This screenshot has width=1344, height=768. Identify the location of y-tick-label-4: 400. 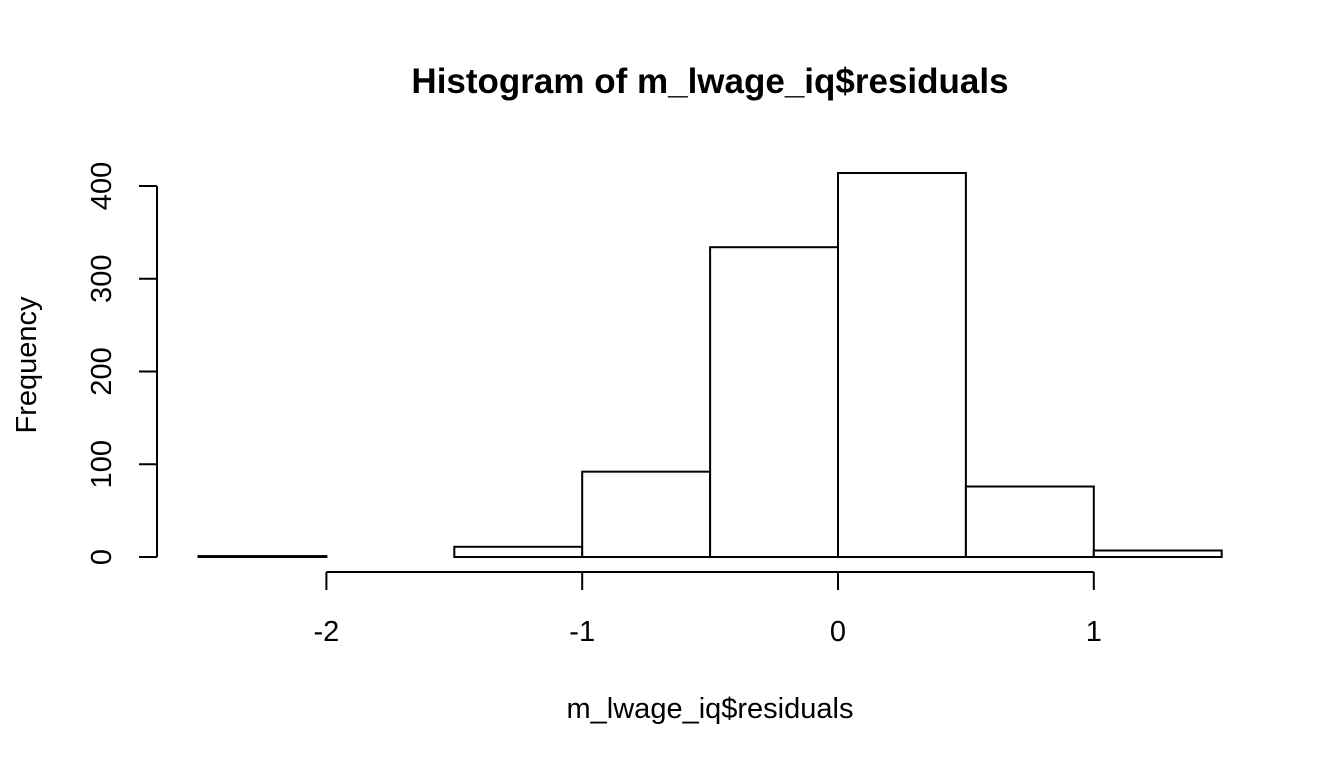
(102, 186).